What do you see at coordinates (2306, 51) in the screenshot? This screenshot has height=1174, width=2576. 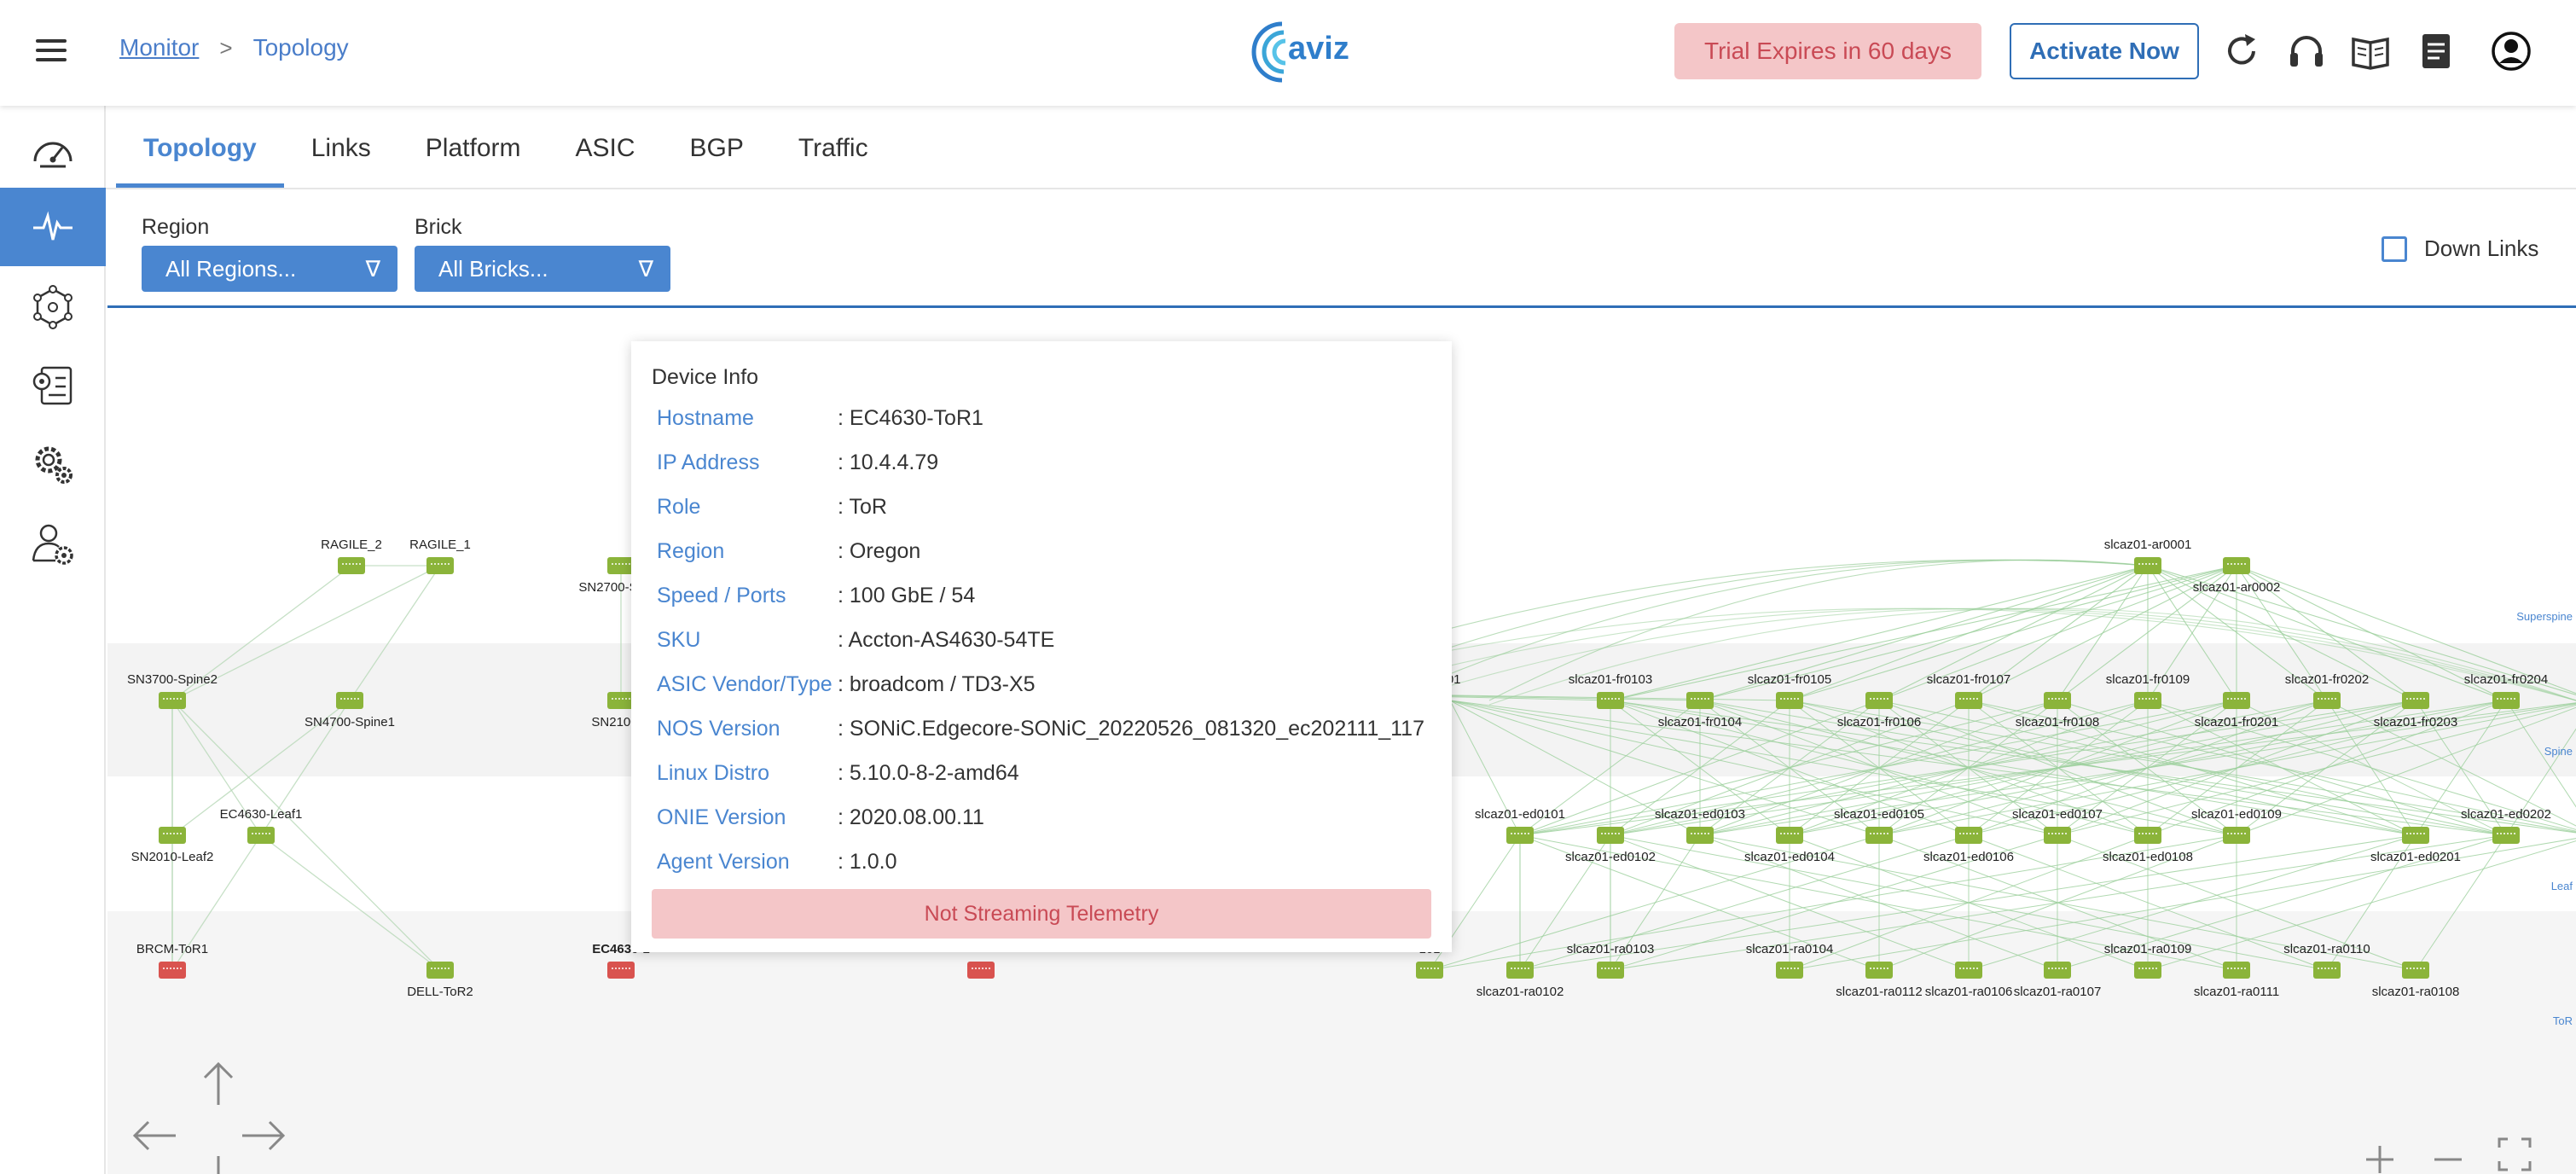 I see `headset-icon` at bounding box center [2306, 51].